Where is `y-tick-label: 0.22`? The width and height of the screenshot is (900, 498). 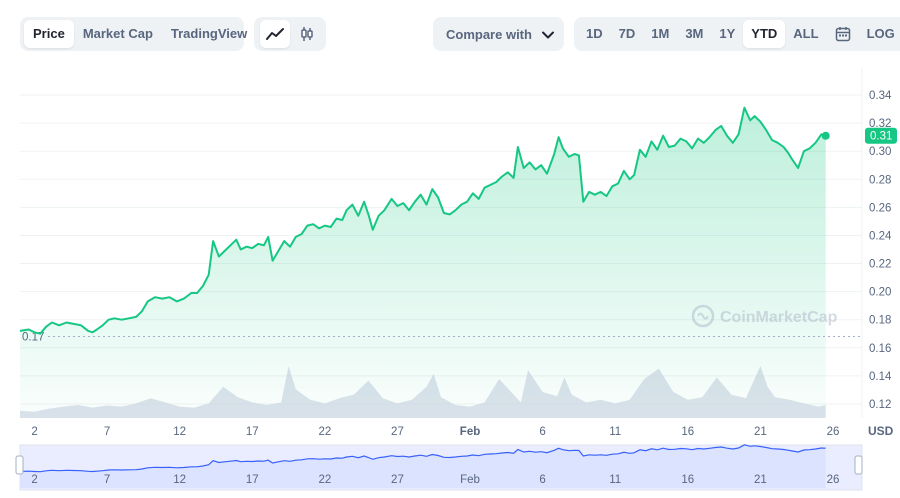 y-tick-label: 0.22 is located at coordinates (880, 265).